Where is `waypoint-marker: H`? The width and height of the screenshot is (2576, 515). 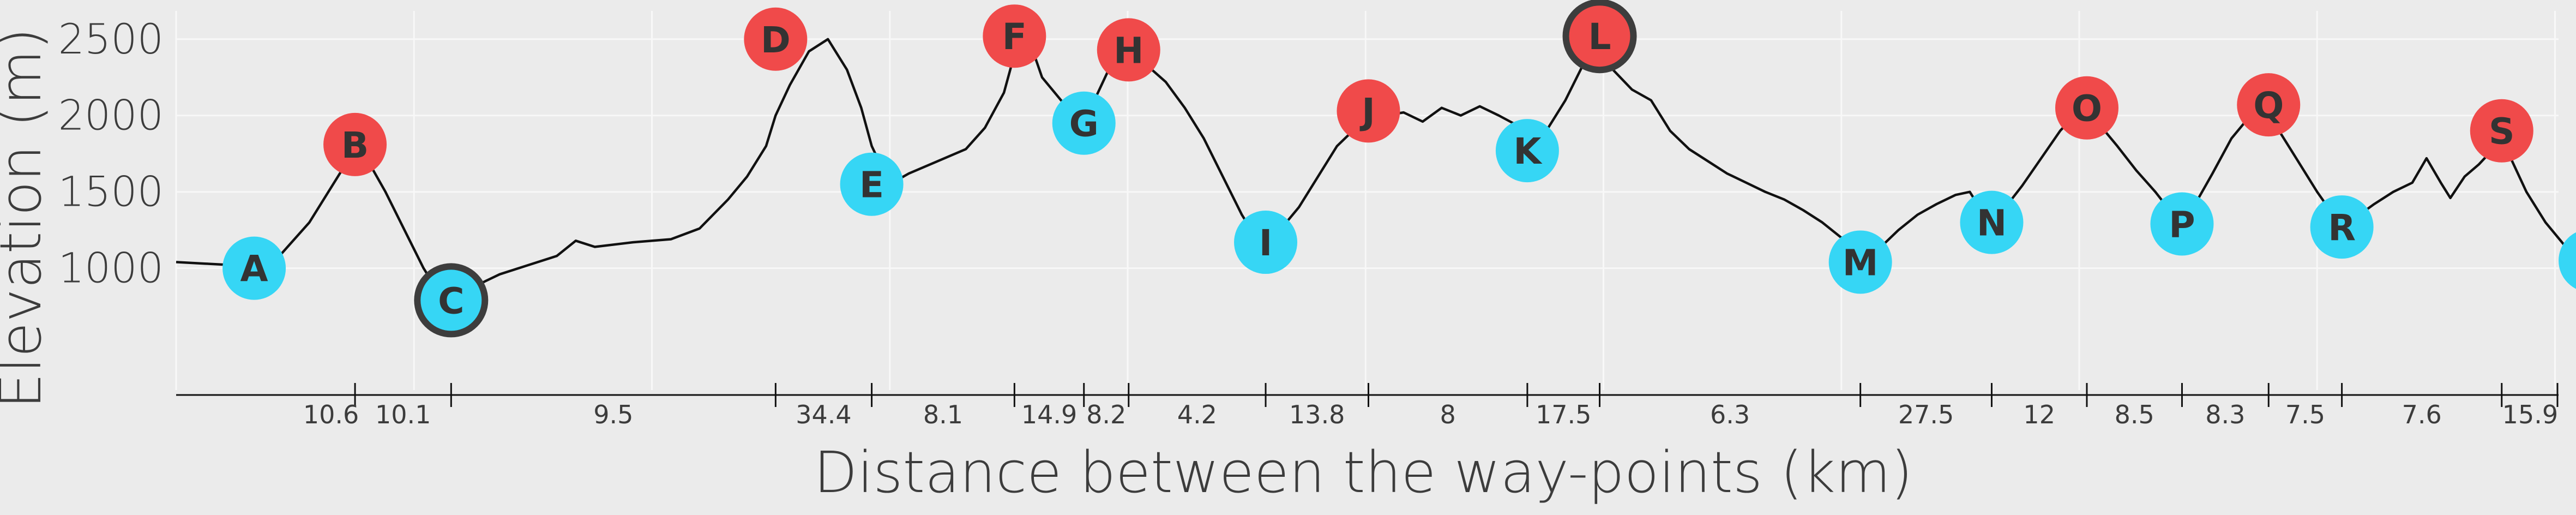
waypoint-marker: H is located at coordinates (1128, 50).